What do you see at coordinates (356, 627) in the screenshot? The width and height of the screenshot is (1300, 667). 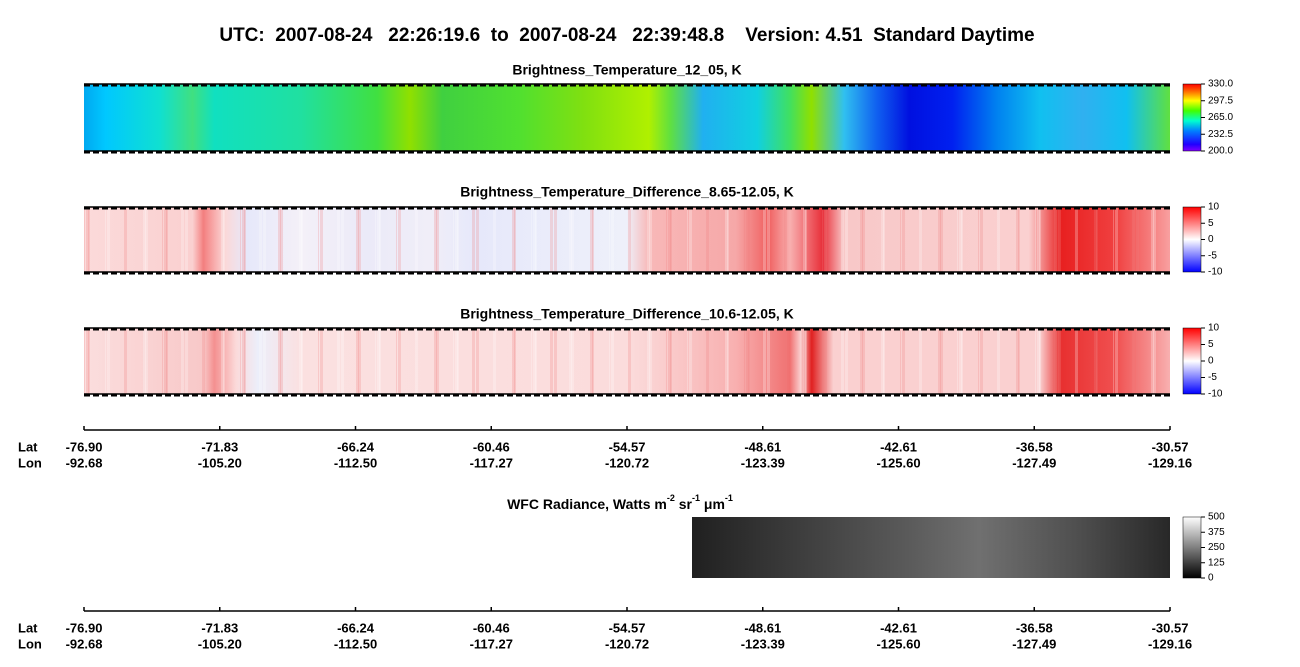 I see `lat-tick-label: -66.24` at bounding box center [356, 627].